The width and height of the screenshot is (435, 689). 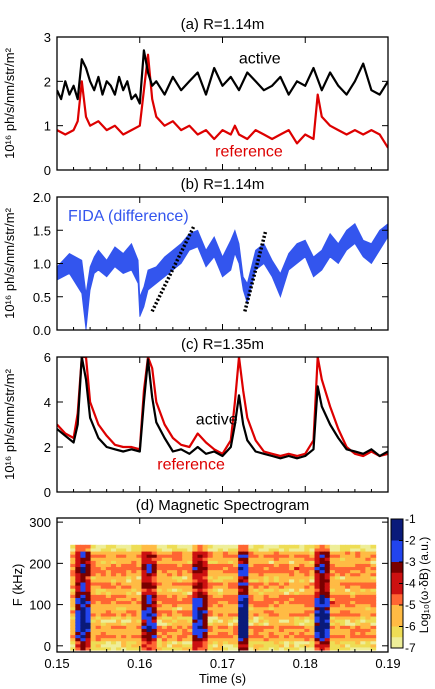 I want to click on panel-title: (a) R=1.14m, so click(x=223, y=24).